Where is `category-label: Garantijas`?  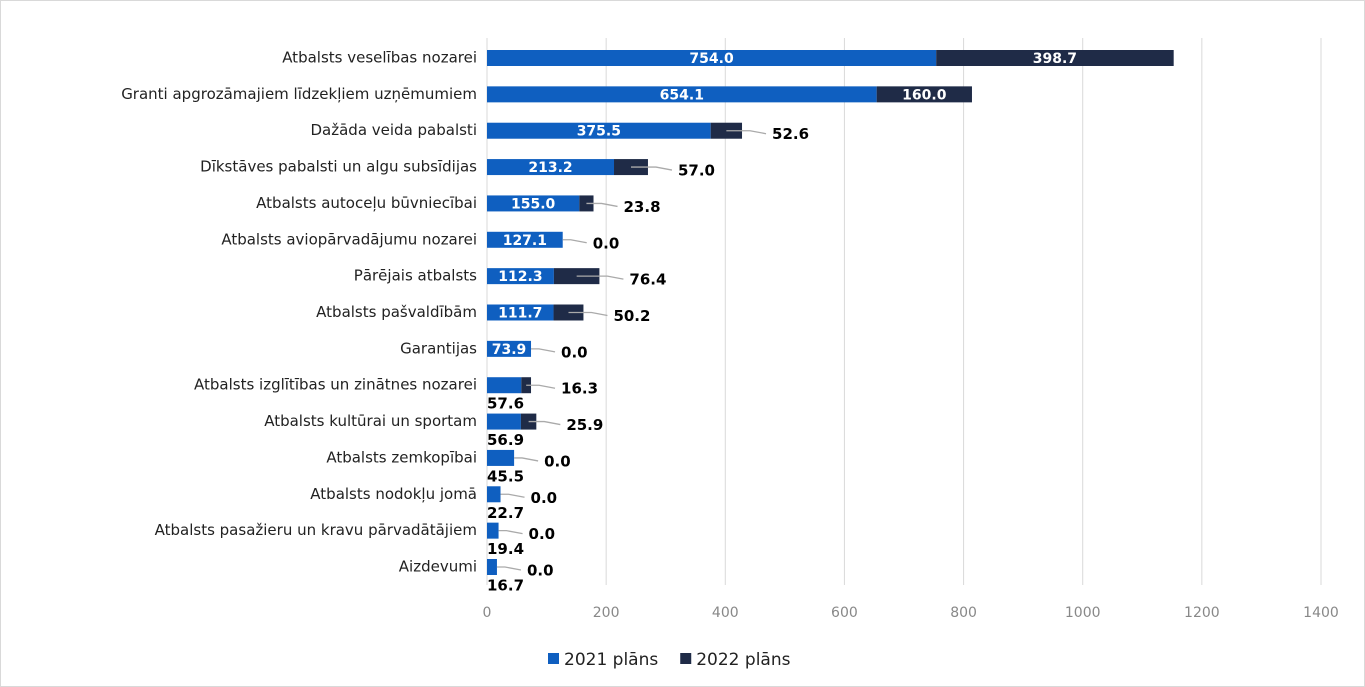 category-label: Garantijas is located at coordinates (438, 348).